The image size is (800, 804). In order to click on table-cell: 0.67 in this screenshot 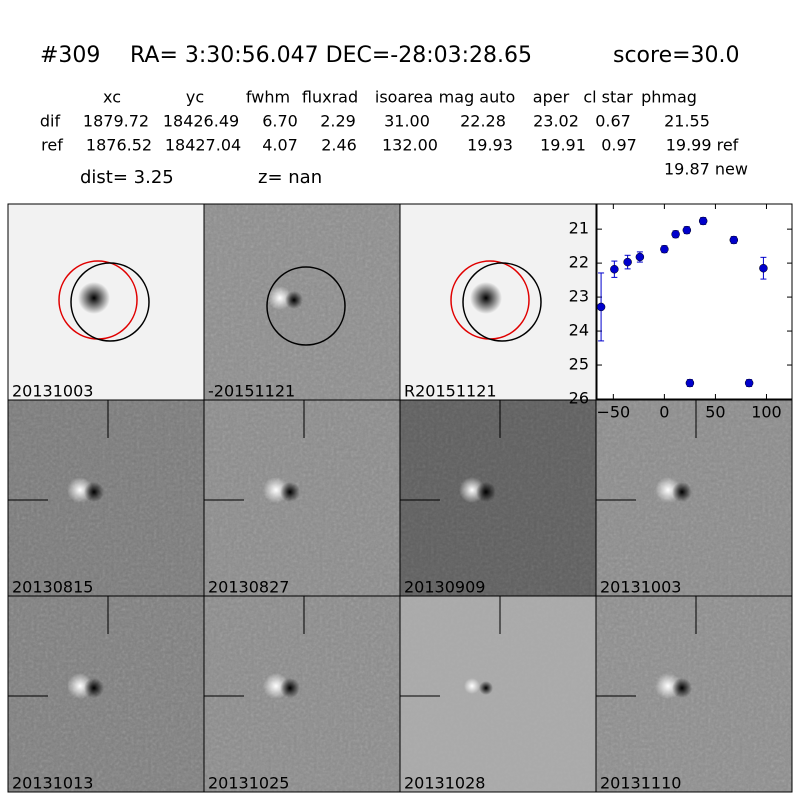, I will do `click(613, 121)`.